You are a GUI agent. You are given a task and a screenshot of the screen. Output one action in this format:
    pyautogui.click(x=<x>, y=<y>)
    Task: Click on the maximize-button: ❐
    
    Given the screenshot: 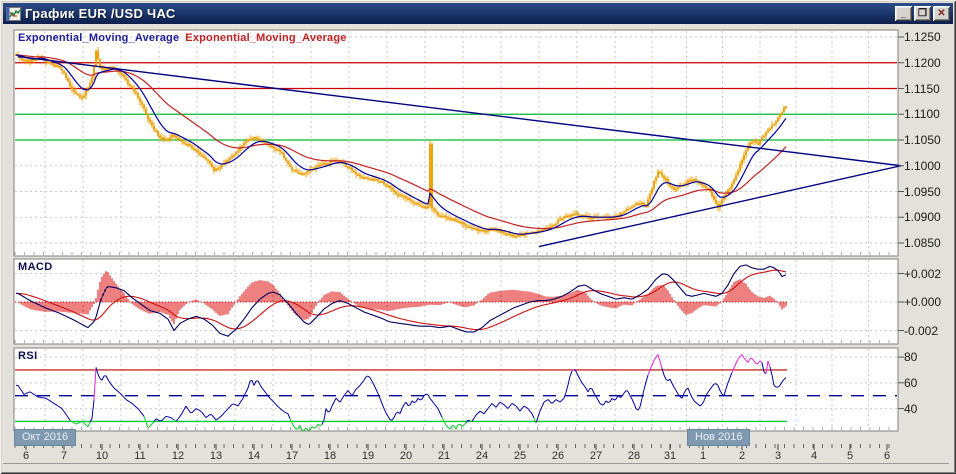 What is the action you would take?
    pyautogui.click(x=922, y=13)
    